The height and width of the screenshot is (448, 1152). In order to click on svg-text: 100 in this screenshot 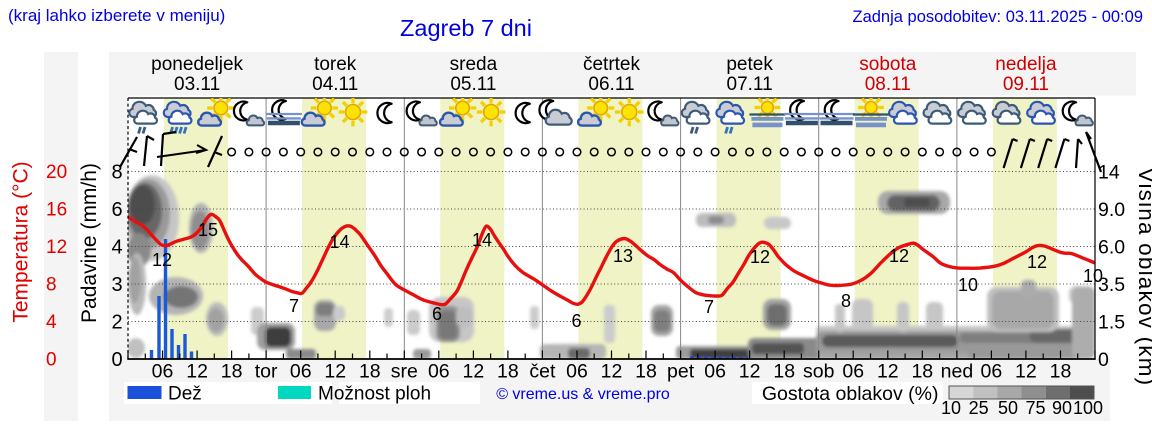, I will do `click(1088, 408)`.